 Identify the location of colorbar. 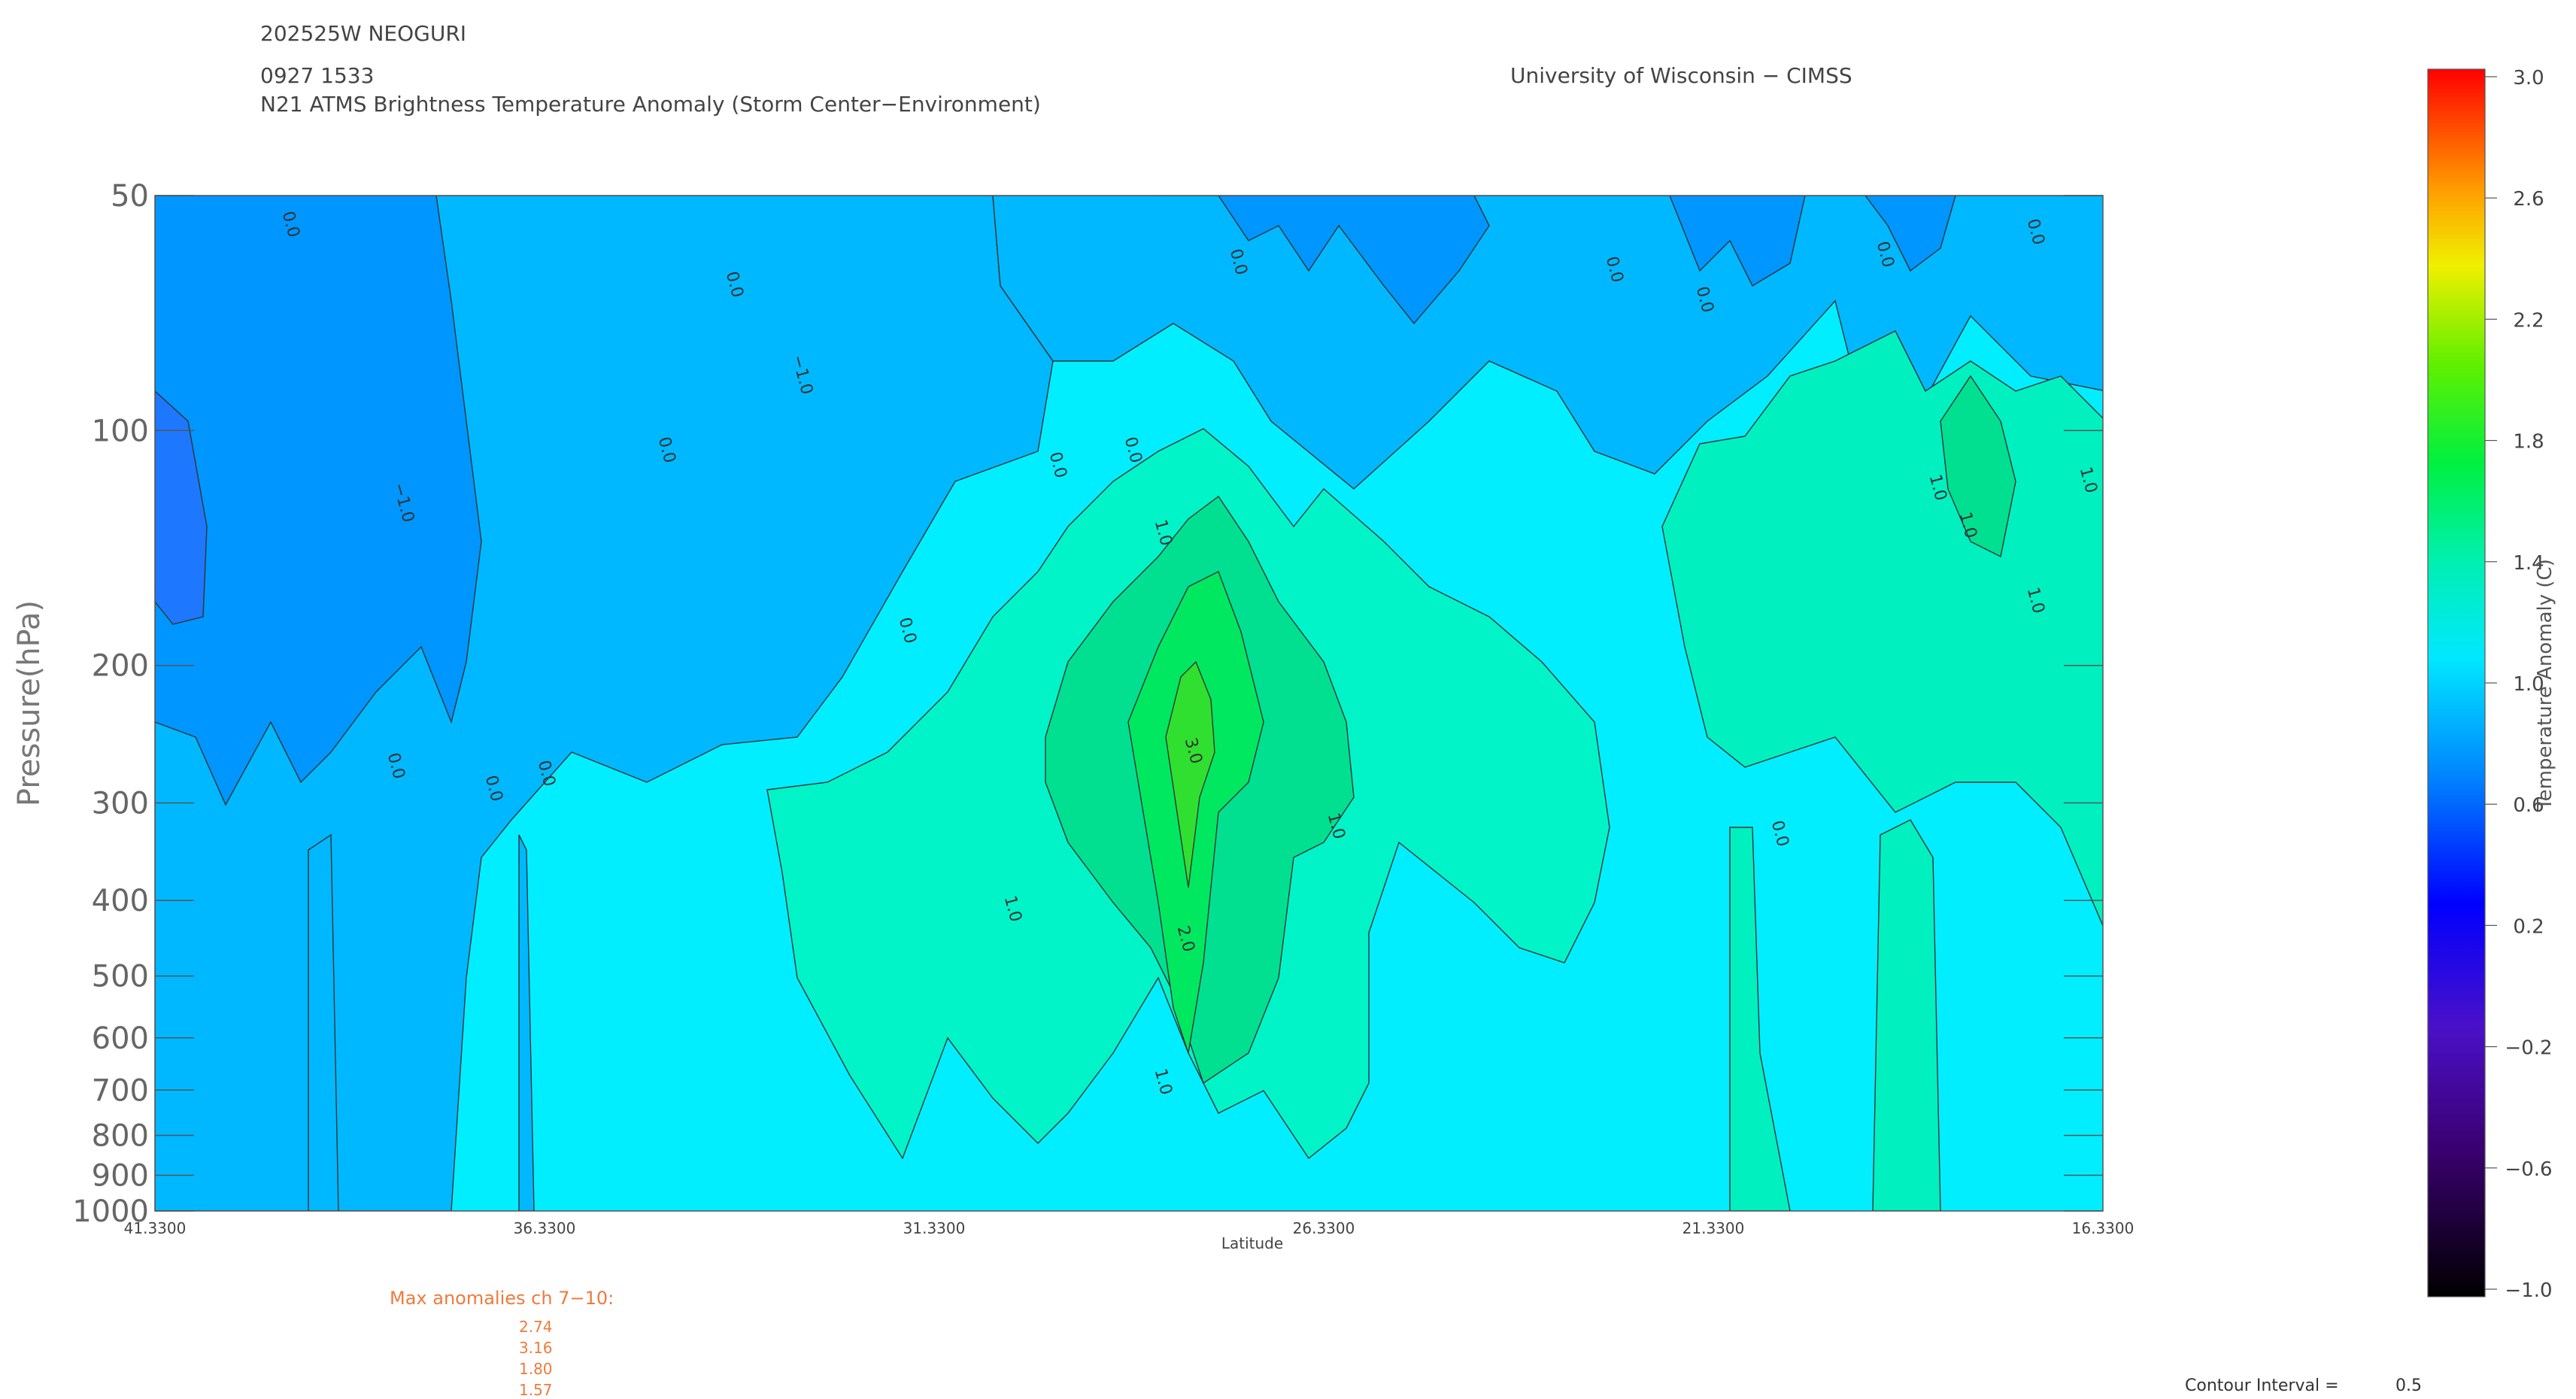
(2456, 682).